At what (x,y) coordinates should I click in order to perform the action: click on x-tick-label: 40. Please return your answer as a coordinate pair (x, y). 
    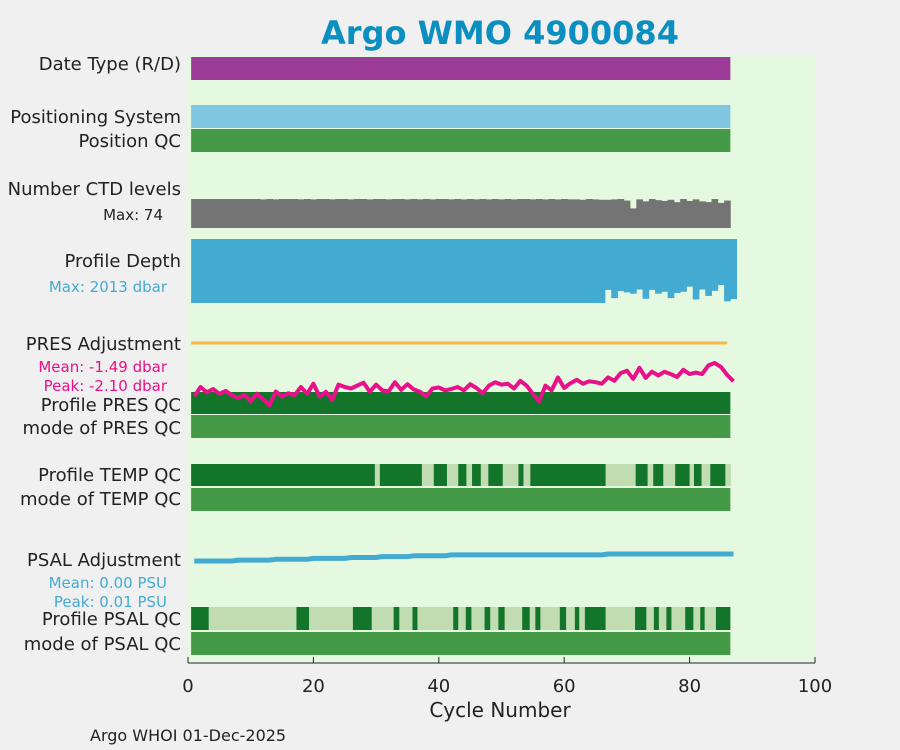
    Looking at the image, I should click on (438, 686).